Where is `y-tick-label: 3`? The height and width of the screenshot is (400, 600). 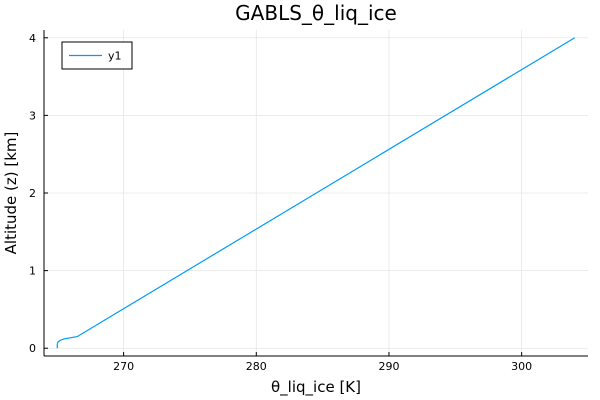
y-tick-label: 3 is located at coordinates (32, 115).